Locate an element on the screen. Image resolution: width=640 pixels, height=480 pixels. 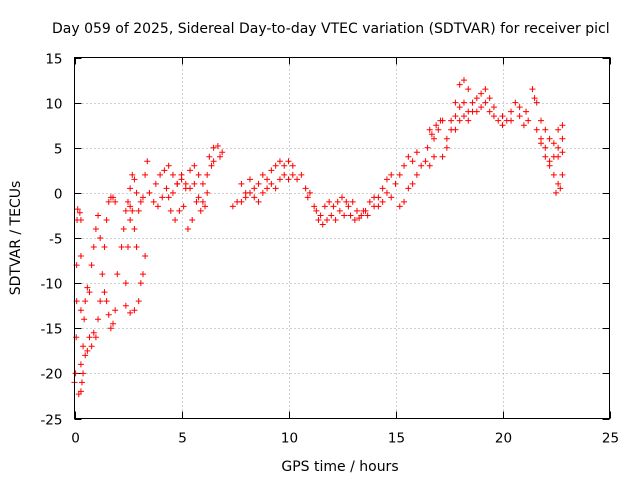
x-tick-label: 15 is located at coordinates (396, 439).